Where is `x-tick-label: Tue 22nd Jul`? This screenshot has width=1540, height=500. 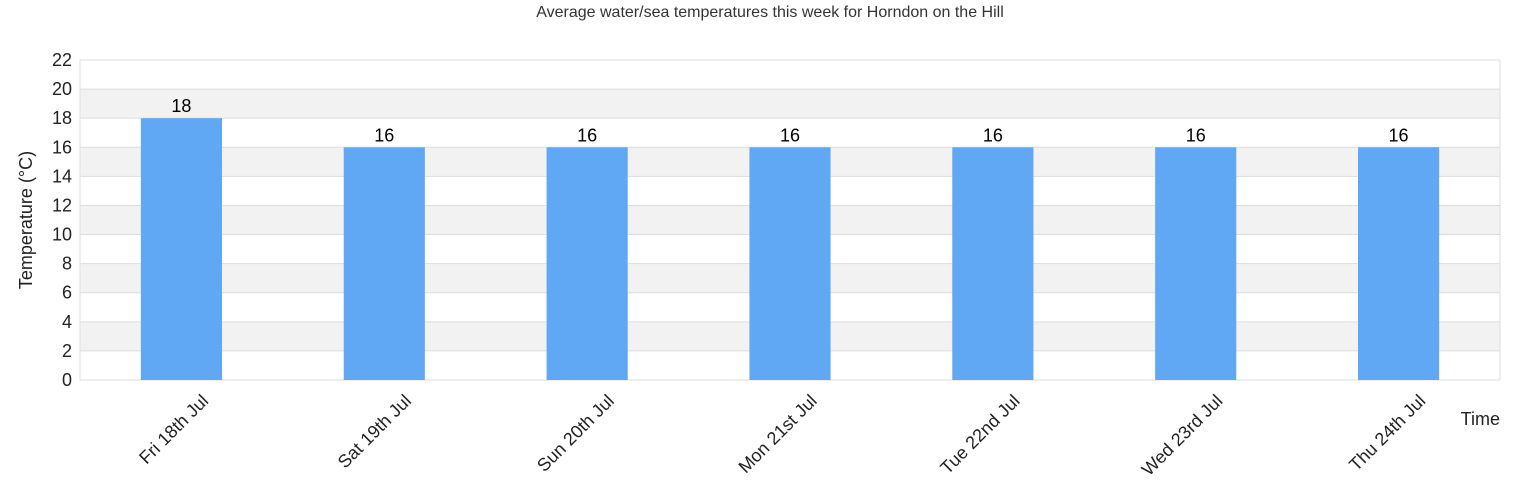
x-tick-label: Tue 22nd Jul is located at coordinates (979, 434).